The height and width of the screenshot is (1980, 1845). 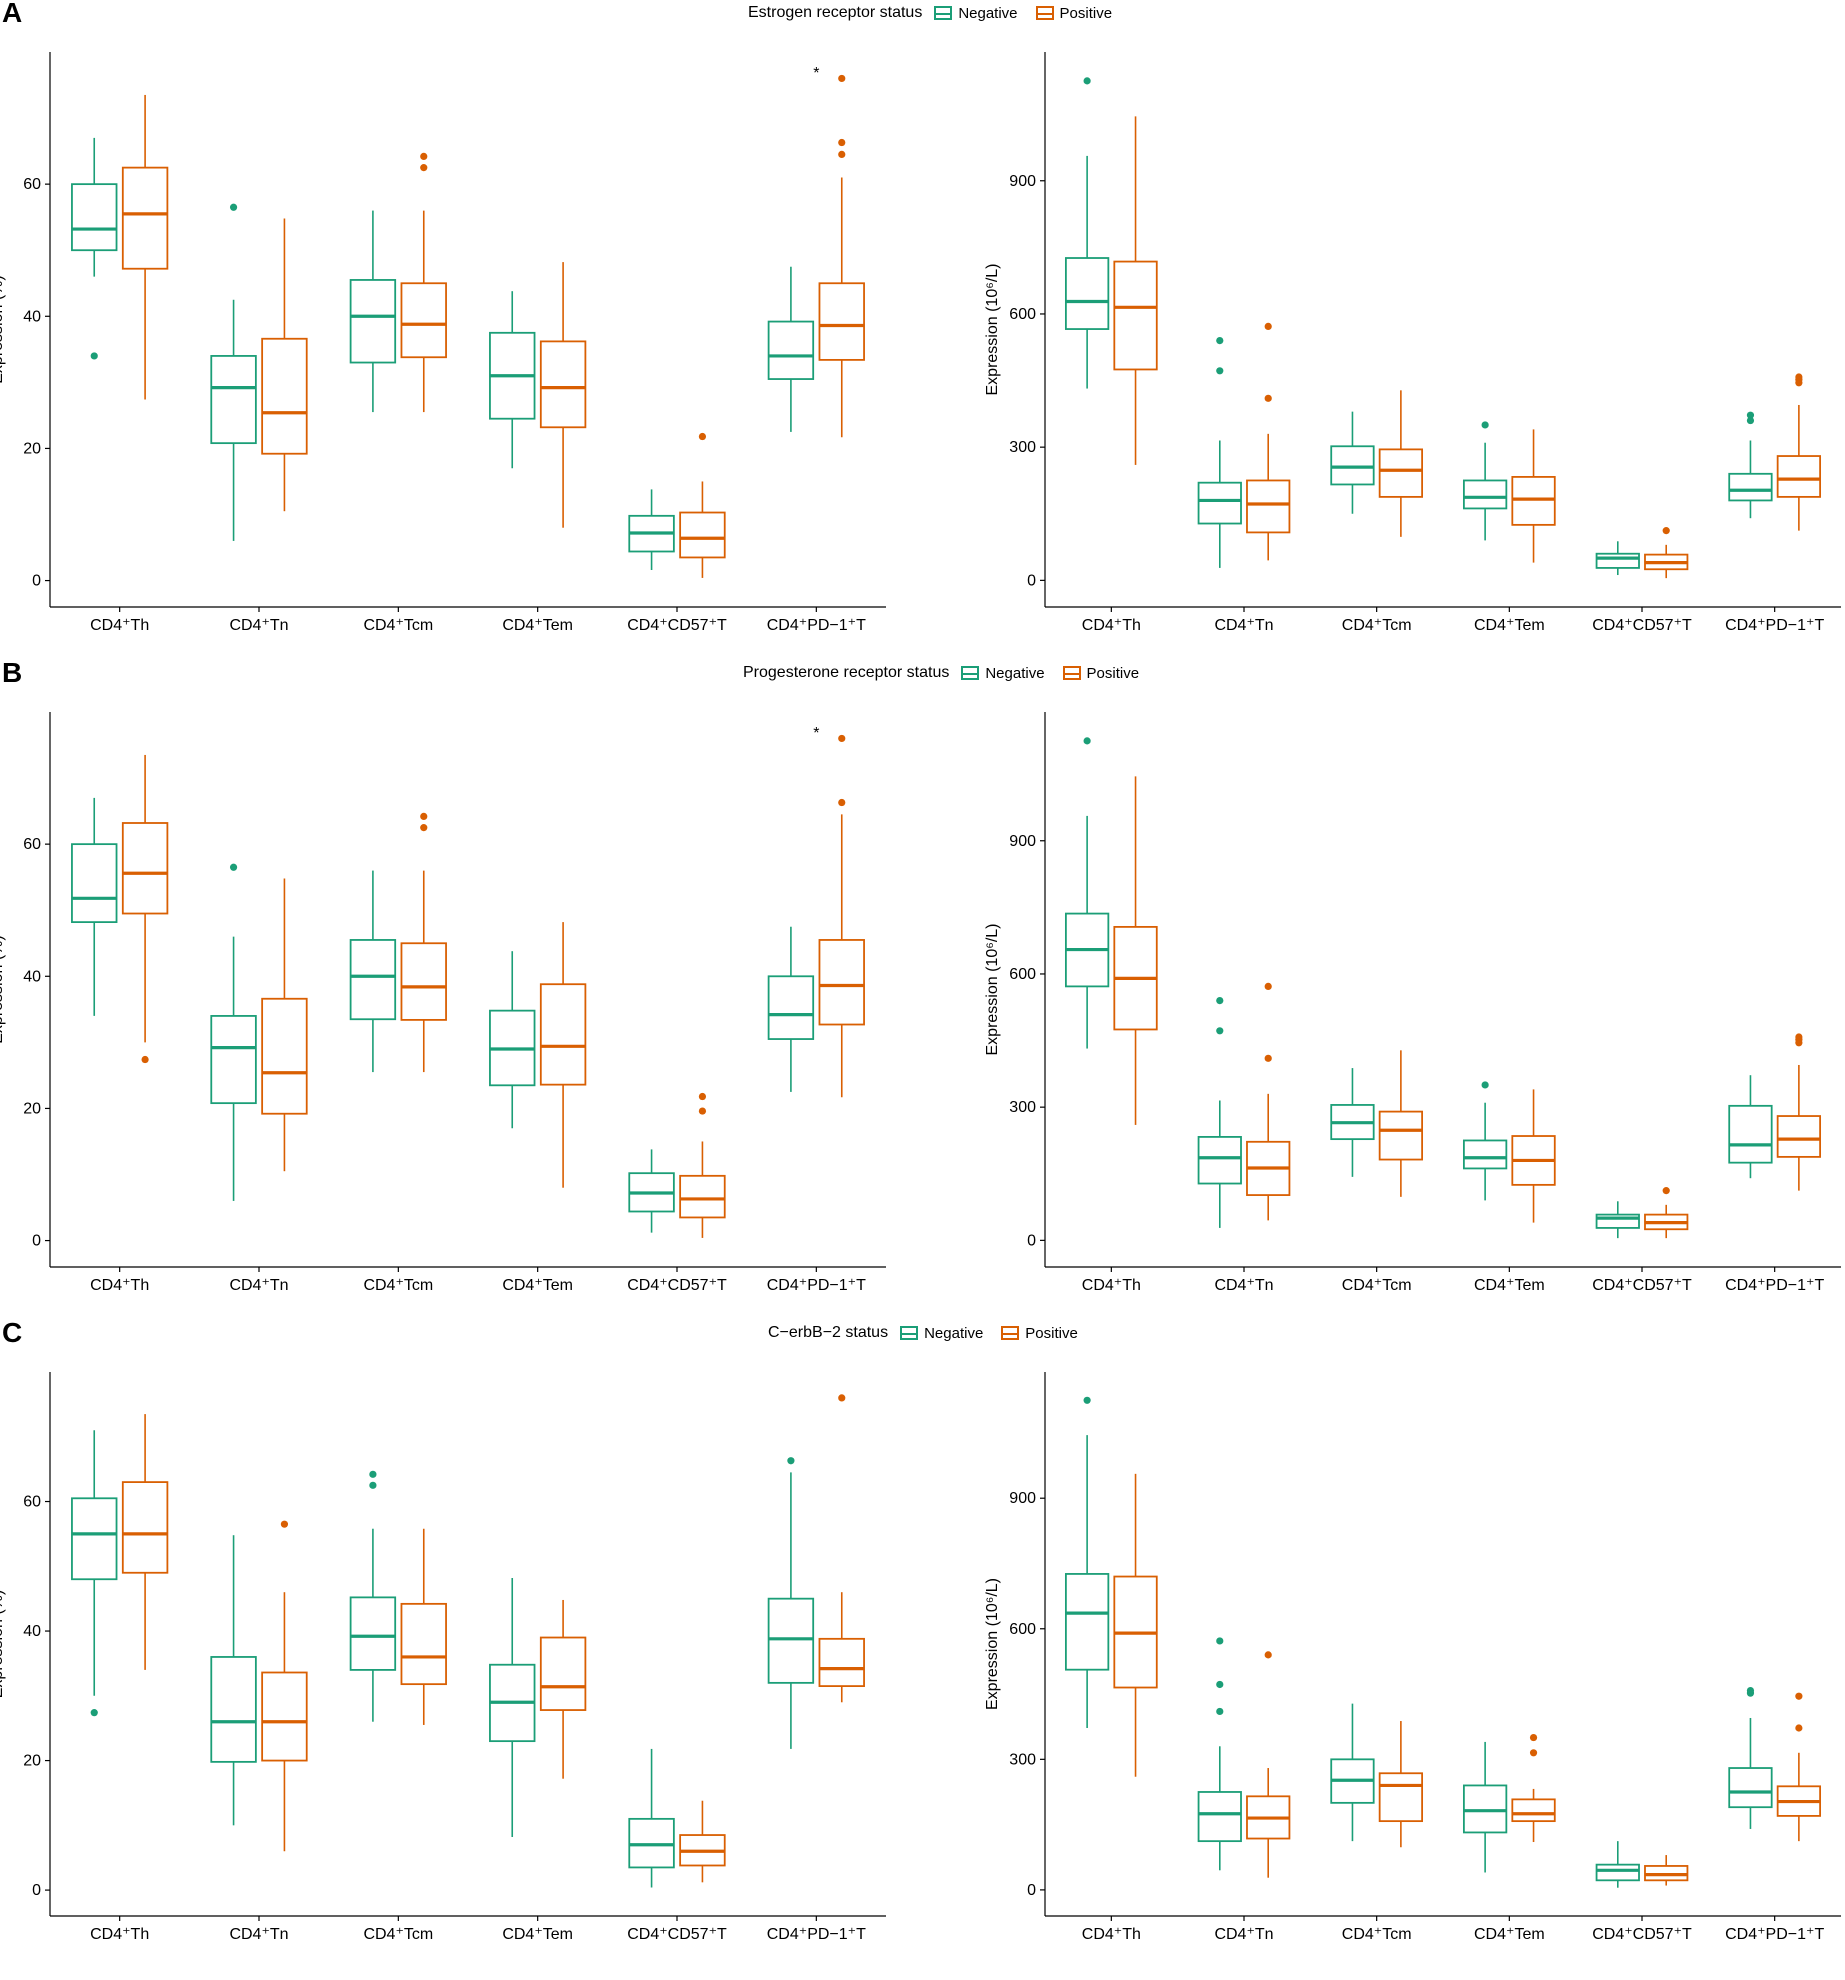 I want to click on legend-item-negative: Negative, so click(x=1003, y=673).